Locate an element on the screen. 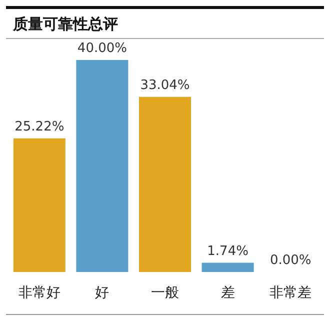 This screenshot has width=330, height=322. data-label: 33.04% is located at coordinates (165, 85).